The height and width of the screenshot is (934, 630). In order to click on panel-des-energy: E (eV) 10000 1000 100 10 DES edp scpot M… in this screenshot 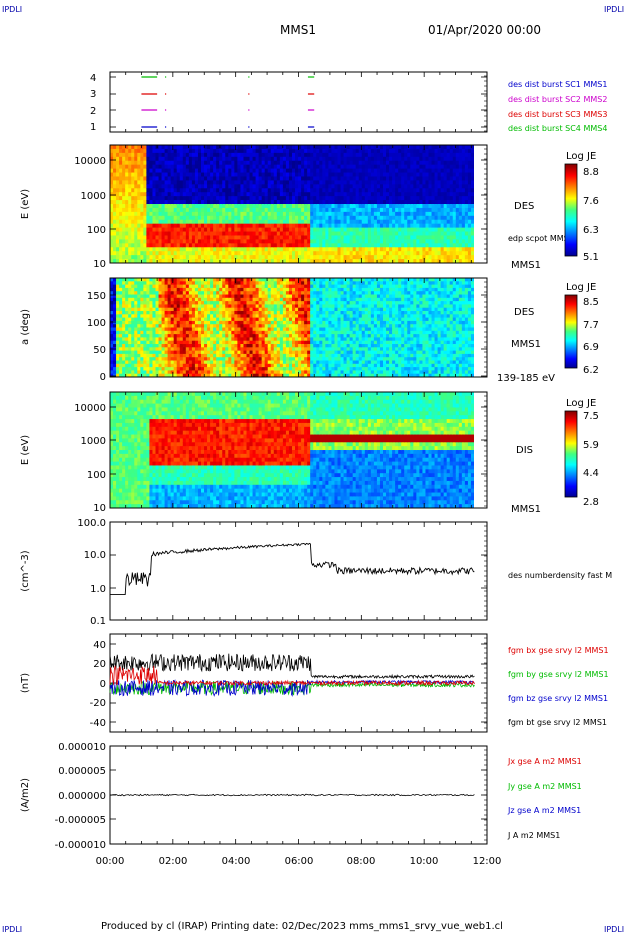, I will do `click(309, 207)`.